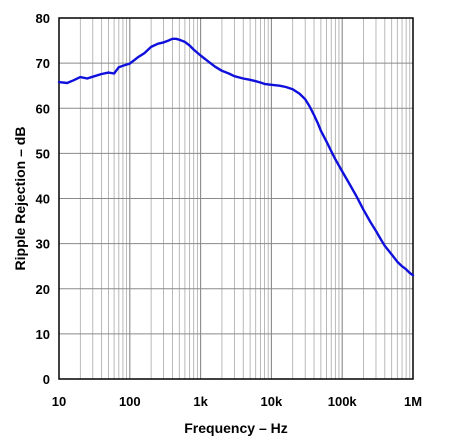  Describe the element at coordinates (43, 334) in the screenshot. I see `y-tick-label: 10` at that location.